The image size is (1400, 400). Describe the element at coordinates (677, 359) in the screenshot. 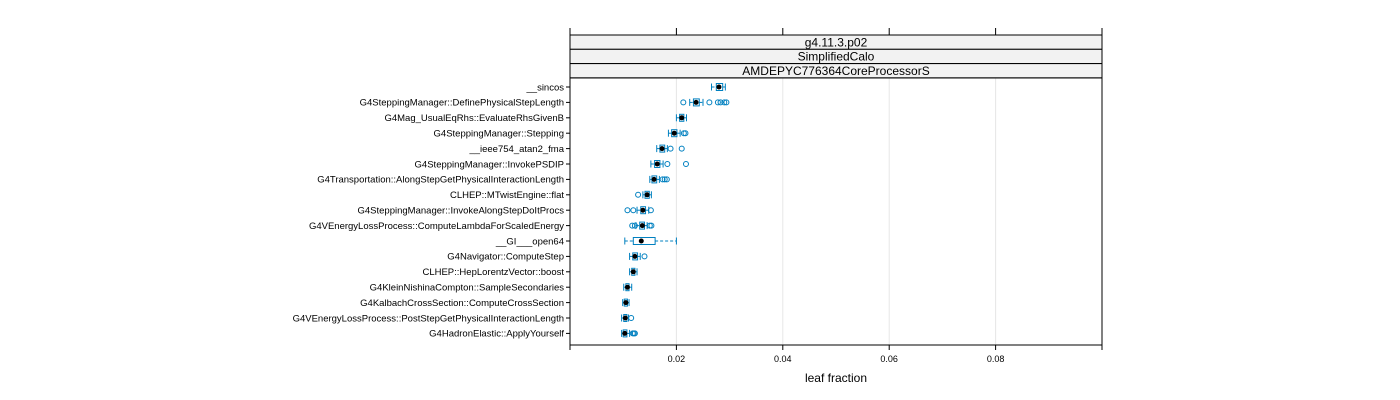

I see `x-tick-label-0: 0.02` at that location.